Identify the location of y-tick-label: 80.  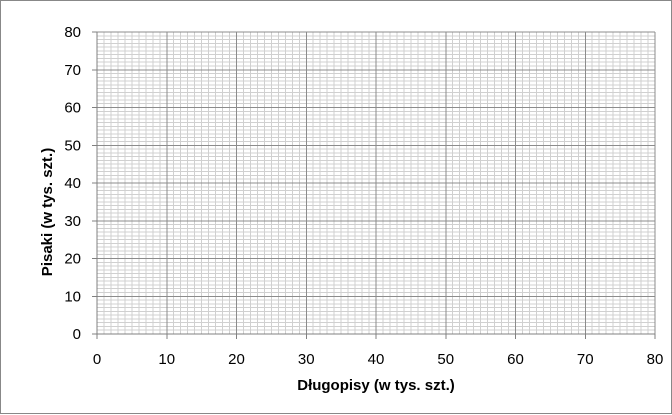
(72, 32).